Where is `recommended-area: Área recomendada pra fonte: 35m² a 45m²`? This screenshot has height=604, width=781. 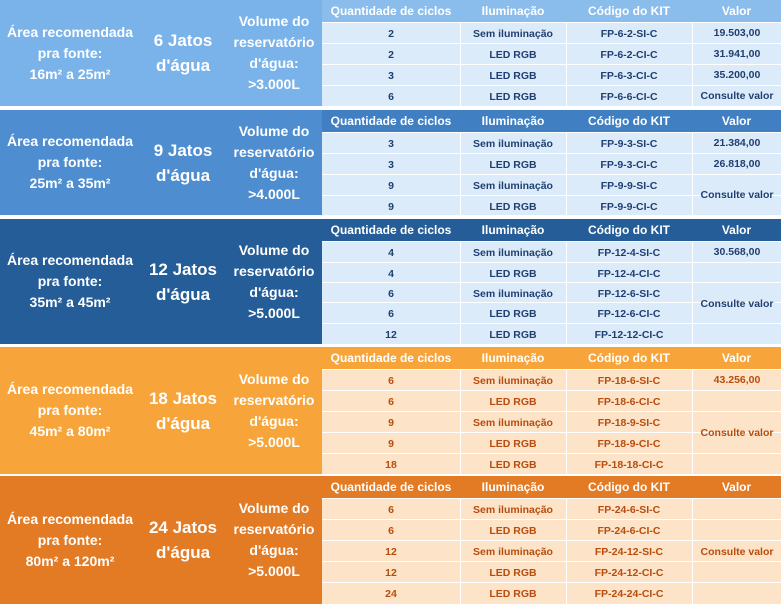
recommended-area: Área recomendada pra fonte: 35m² a 45m² is located at coordinates (70, 281).